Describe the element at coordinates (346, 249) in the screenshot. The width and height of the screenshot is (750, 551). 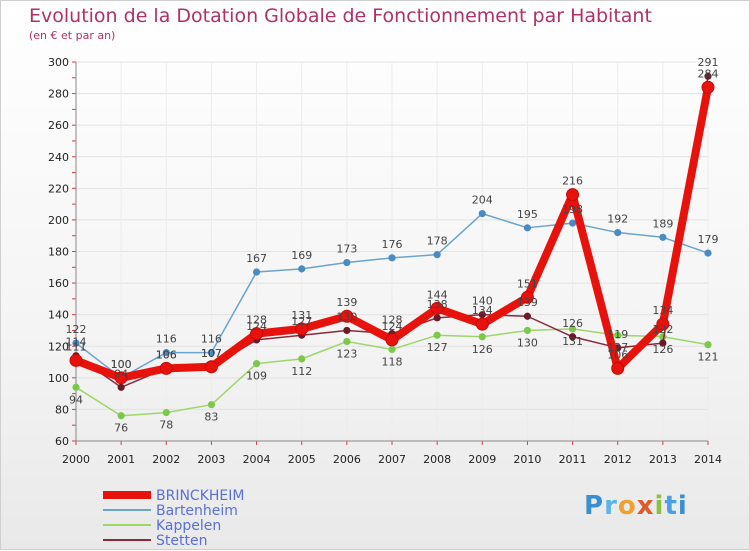
I see `data-label-bartenheim: 173` at that location.